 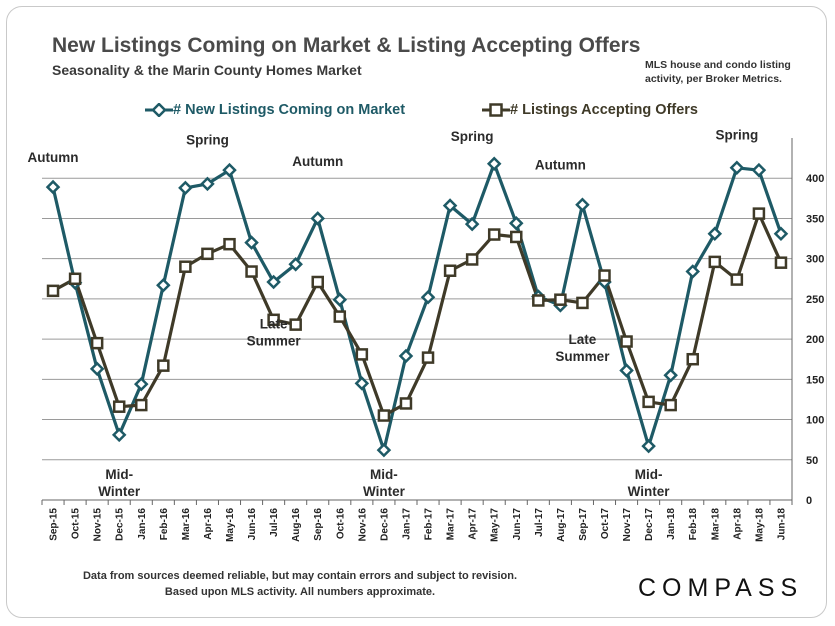 What do you see at coordinates (76, 524) in the screenshot?
I see `x-tick-label-Oct-15: Oct-15` at bounding box center [76, 524].